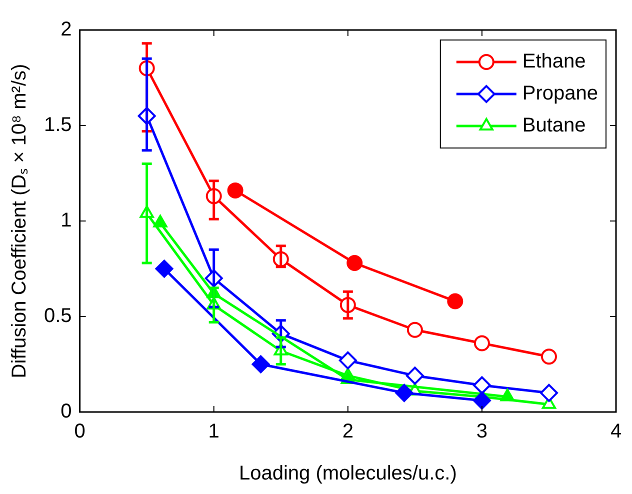  I want to click on y-axis-title: Diffusion Coefficient (Dₛ × 10⁸ m²/s), so click(19, 221).